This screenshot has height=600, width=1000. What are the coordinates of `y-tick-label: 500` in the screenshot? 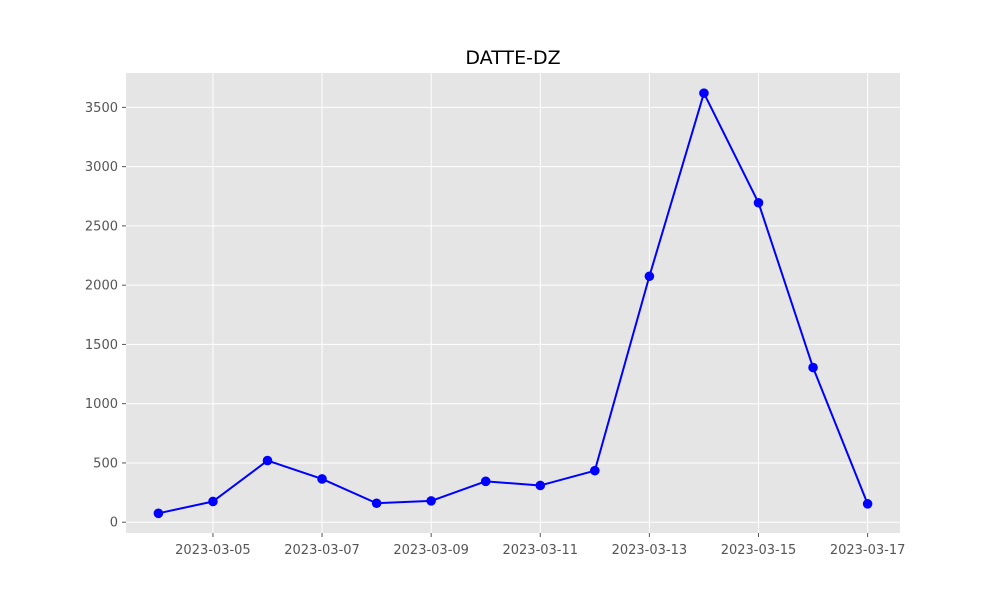 It's located at (105, 463).